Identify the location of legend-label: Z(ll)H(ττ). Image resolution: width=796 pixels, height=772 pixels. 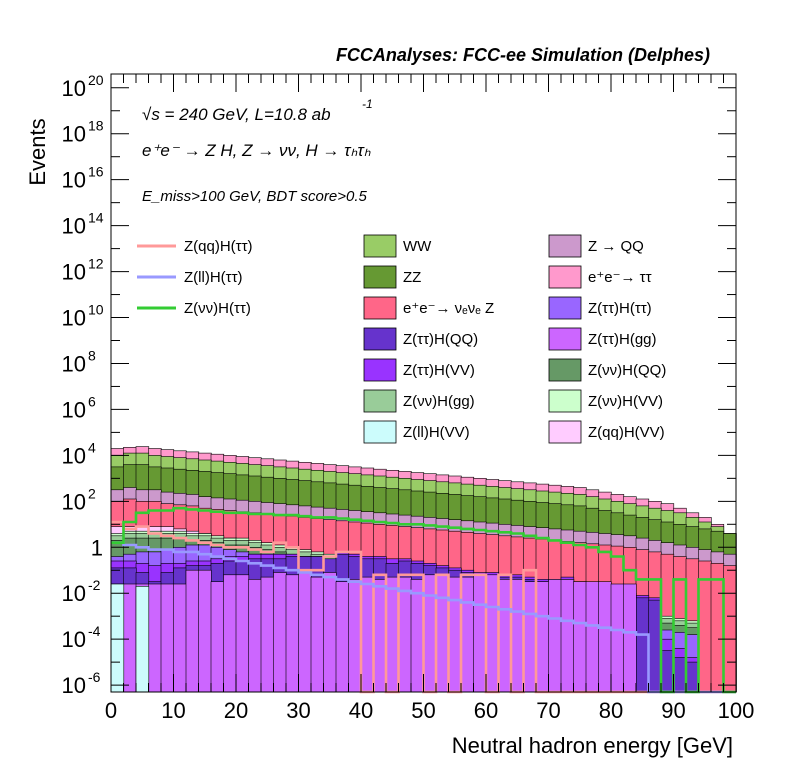
(213, 277).